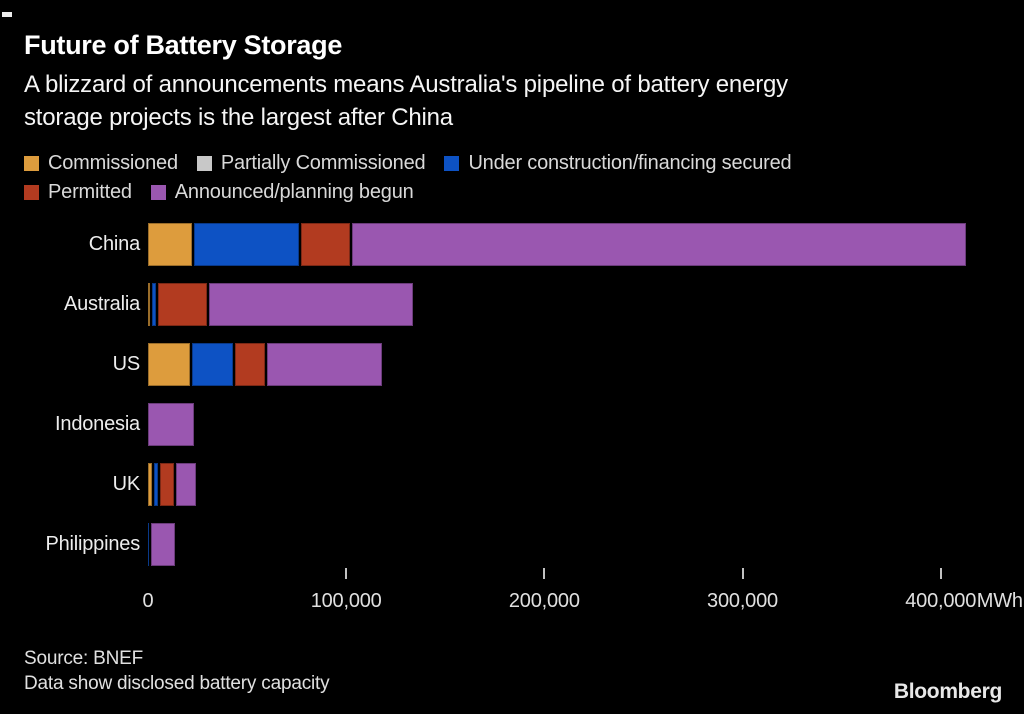 The height and width of the screenshot is (714, 1024). Describe the element at coordinates (941, 601) in the screenshot. I see `axis-tick-label: 400,000` at that location.